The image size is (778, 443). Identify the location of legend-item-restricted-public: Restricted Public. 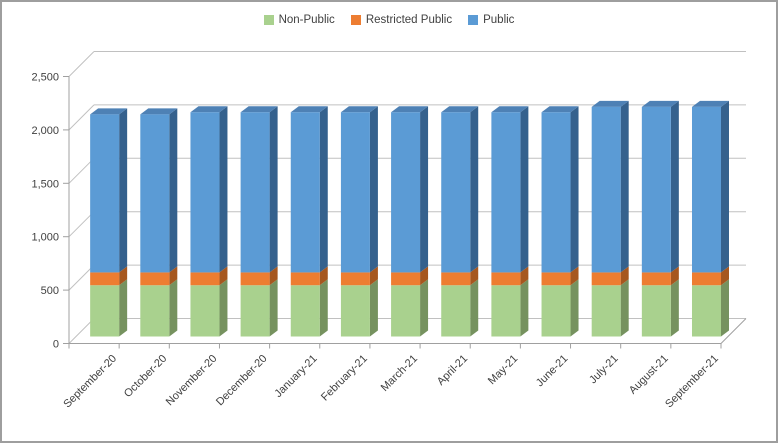
(401, 20).